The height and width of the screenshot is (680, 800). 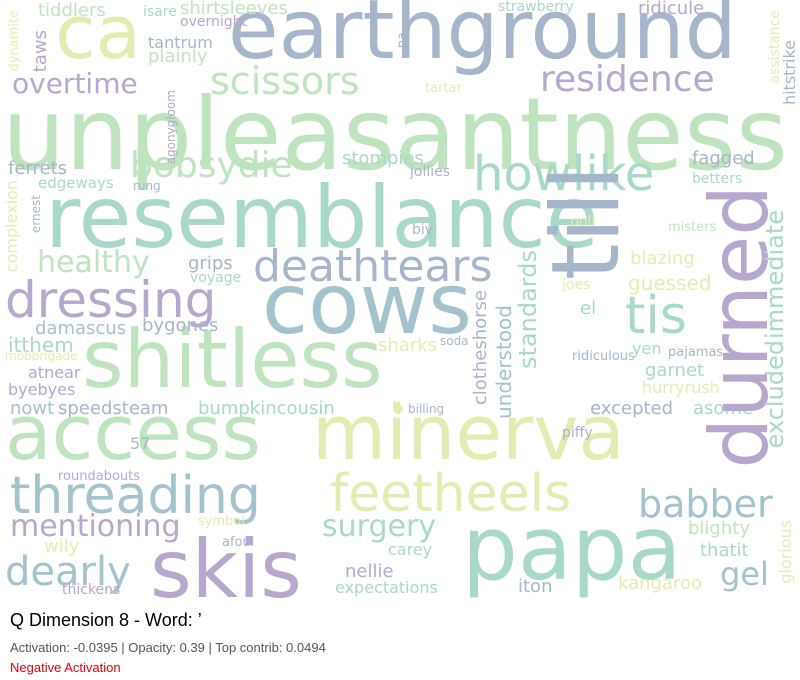 I want to click on cloud-word: fagged, so click(x=723, y=158).